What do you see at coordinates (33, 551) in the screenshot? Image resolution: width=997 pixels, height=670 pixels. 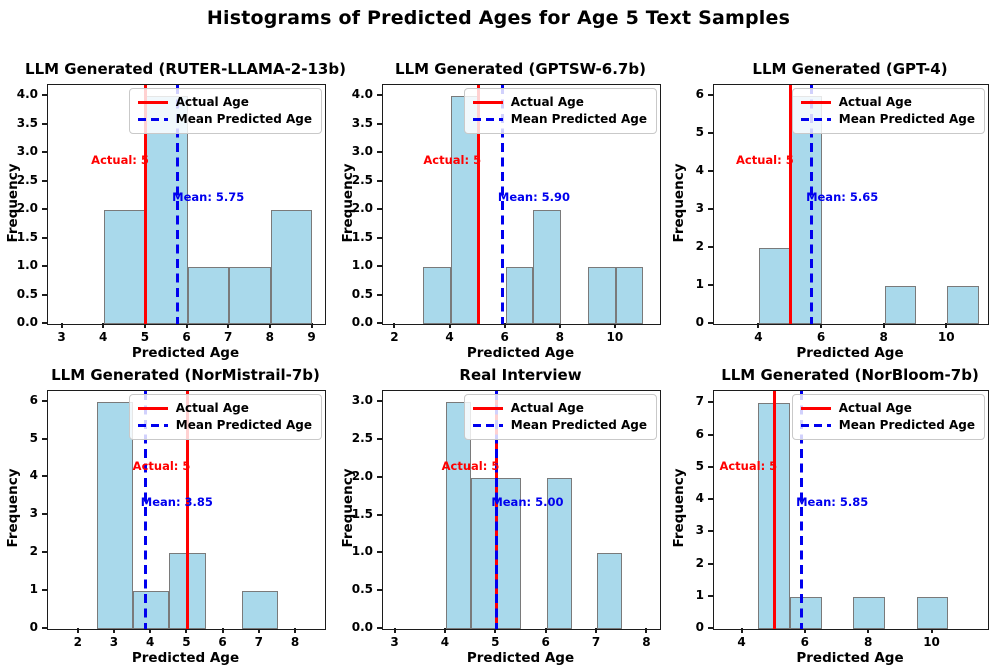 I see `y-tick-label: 2` at bounding box center [33, 551].